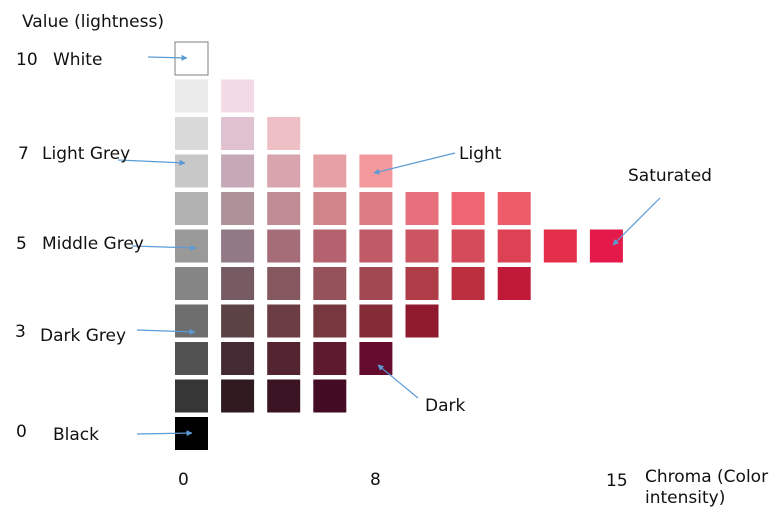 This screenshot has width=777, height=511. Describe the element at coordinates (414, 163) in the screenshot. I see `arrow-light` at that location.